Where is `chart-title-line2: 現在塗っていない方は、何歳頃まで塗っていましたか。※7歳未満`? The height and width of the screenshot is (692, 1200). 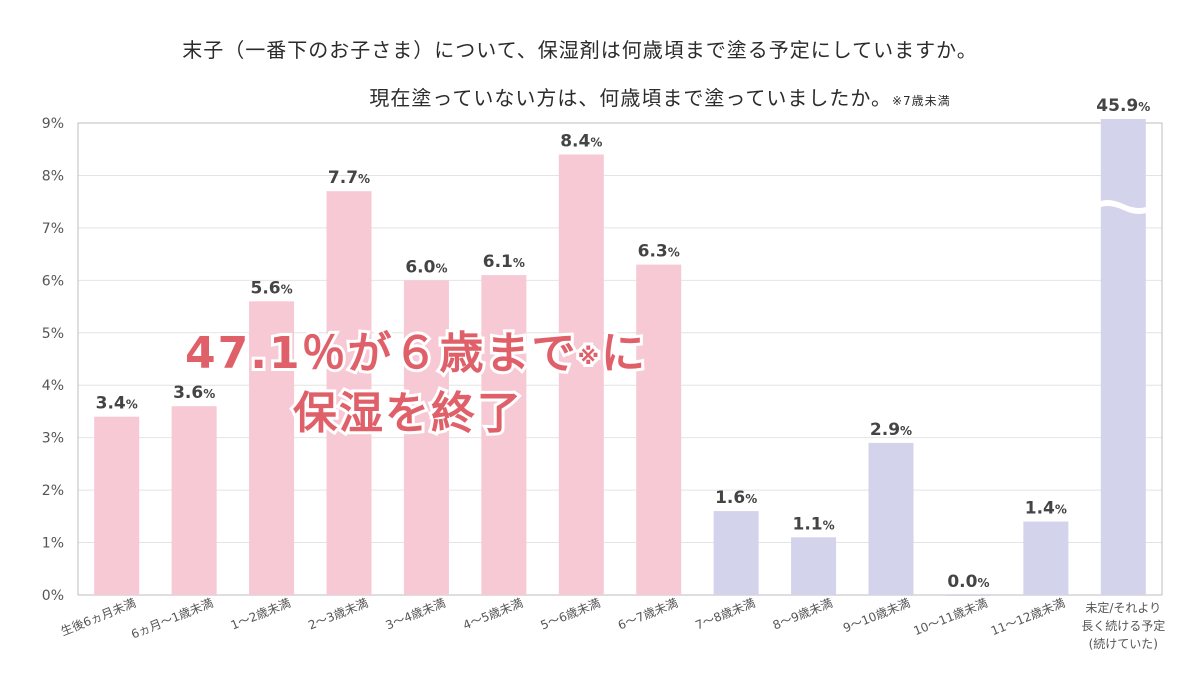
chart-title-line2: 現在塗っていない方は、何歳頃まで塗っていましたか。※7歳未満 is located at coordinates (660, 98).